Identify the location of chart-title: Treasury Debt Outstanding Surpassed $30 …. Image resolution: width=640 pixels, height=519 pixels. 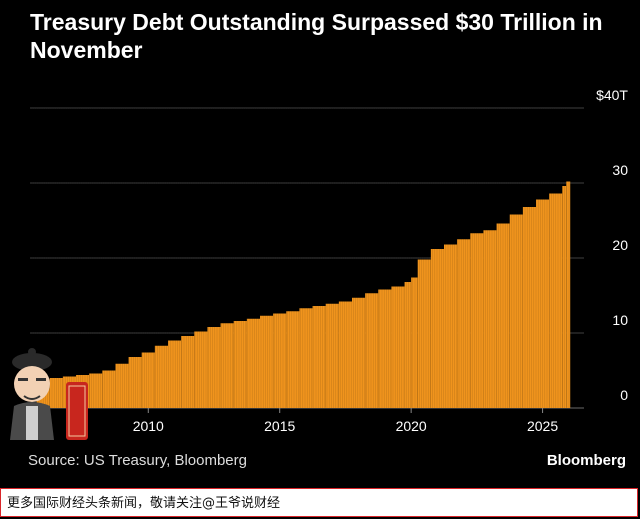
(316, 36).